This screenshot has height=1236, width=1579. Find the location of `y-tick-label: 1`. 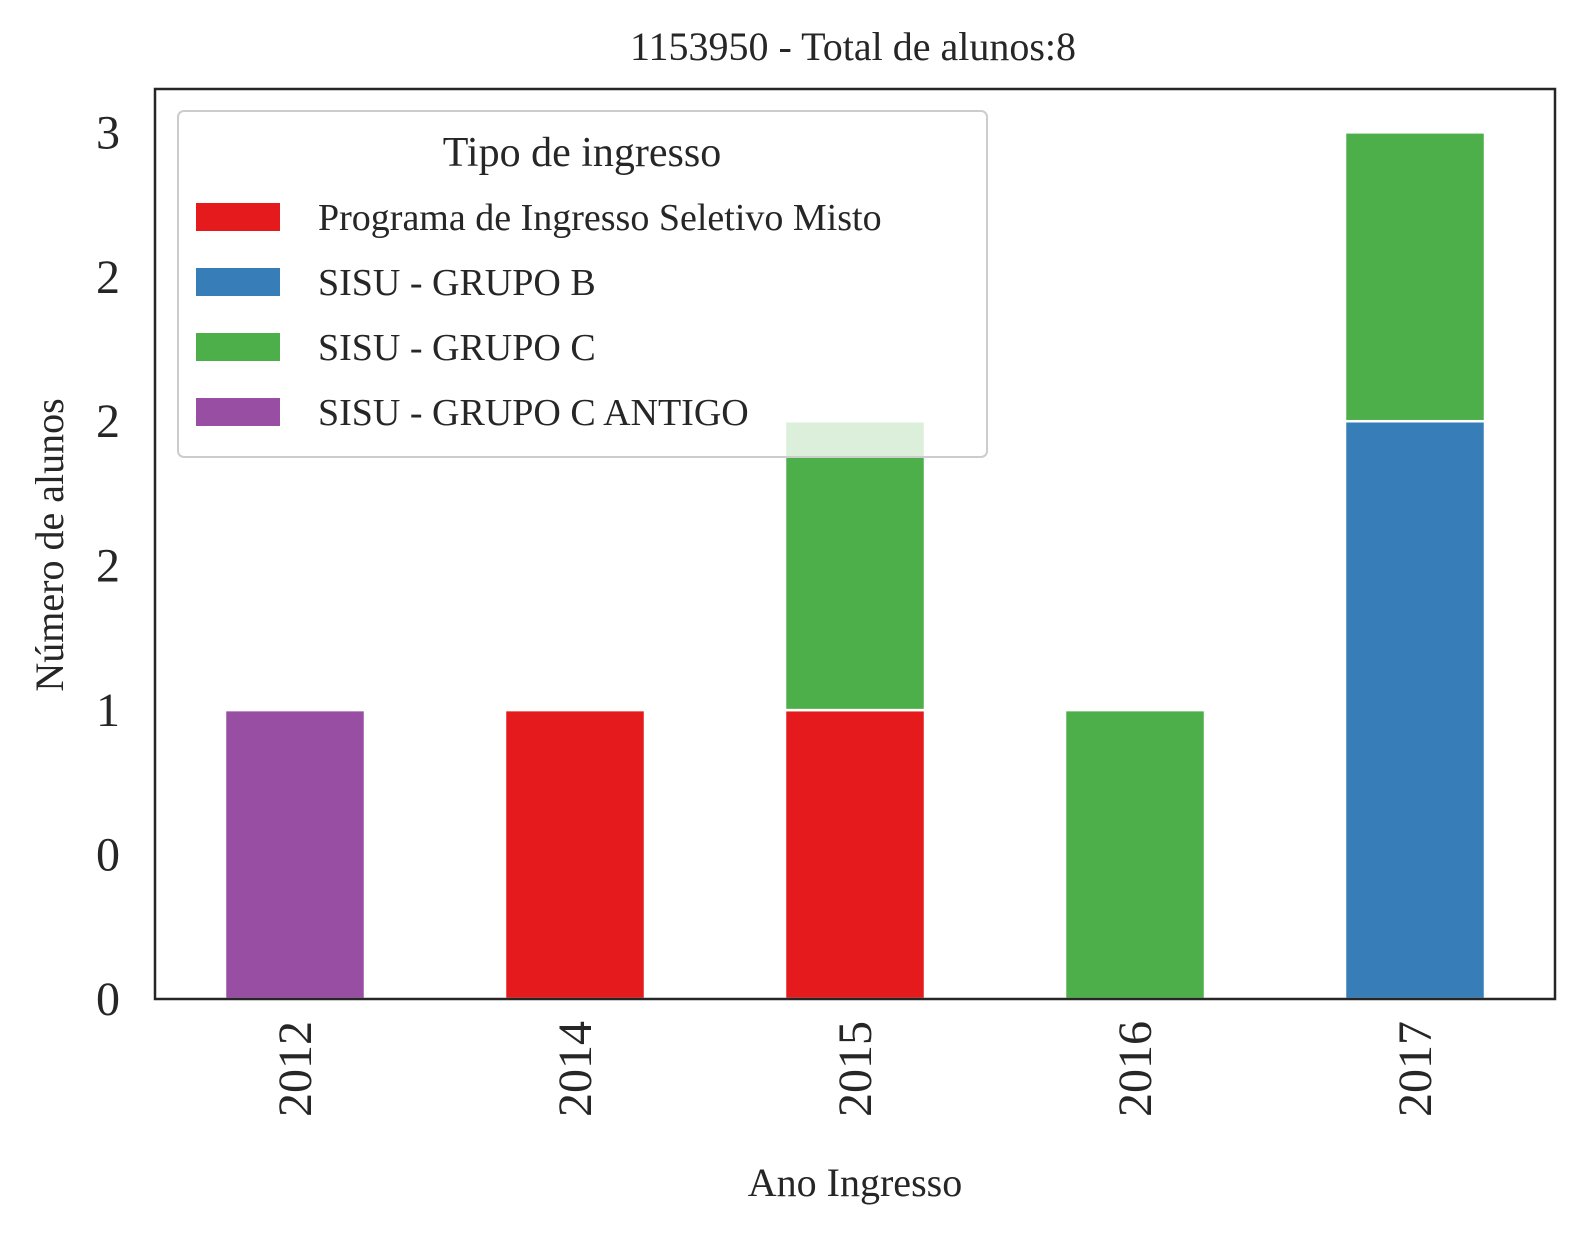

y-tick-label: 1 is located at coordinates (108, 710).